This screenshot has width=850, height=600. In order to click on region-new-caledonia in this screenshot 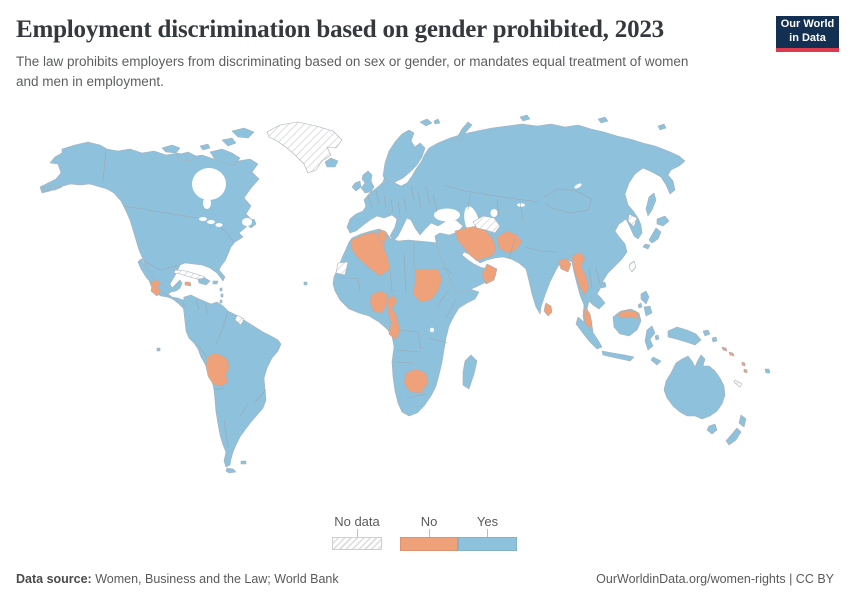, I will do `click(738, 383)`.